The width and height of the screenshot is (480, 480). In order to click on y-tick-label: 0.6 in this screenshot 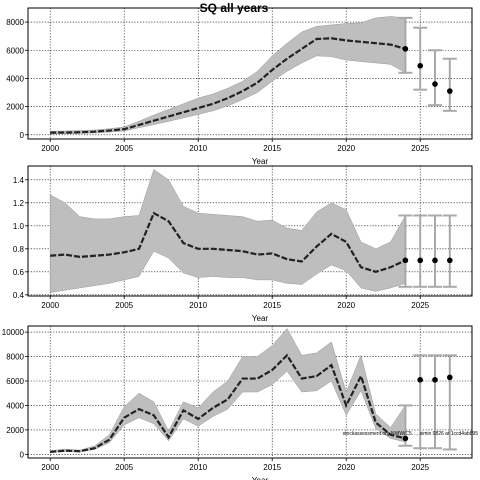, I will do `click(19, 272)`.